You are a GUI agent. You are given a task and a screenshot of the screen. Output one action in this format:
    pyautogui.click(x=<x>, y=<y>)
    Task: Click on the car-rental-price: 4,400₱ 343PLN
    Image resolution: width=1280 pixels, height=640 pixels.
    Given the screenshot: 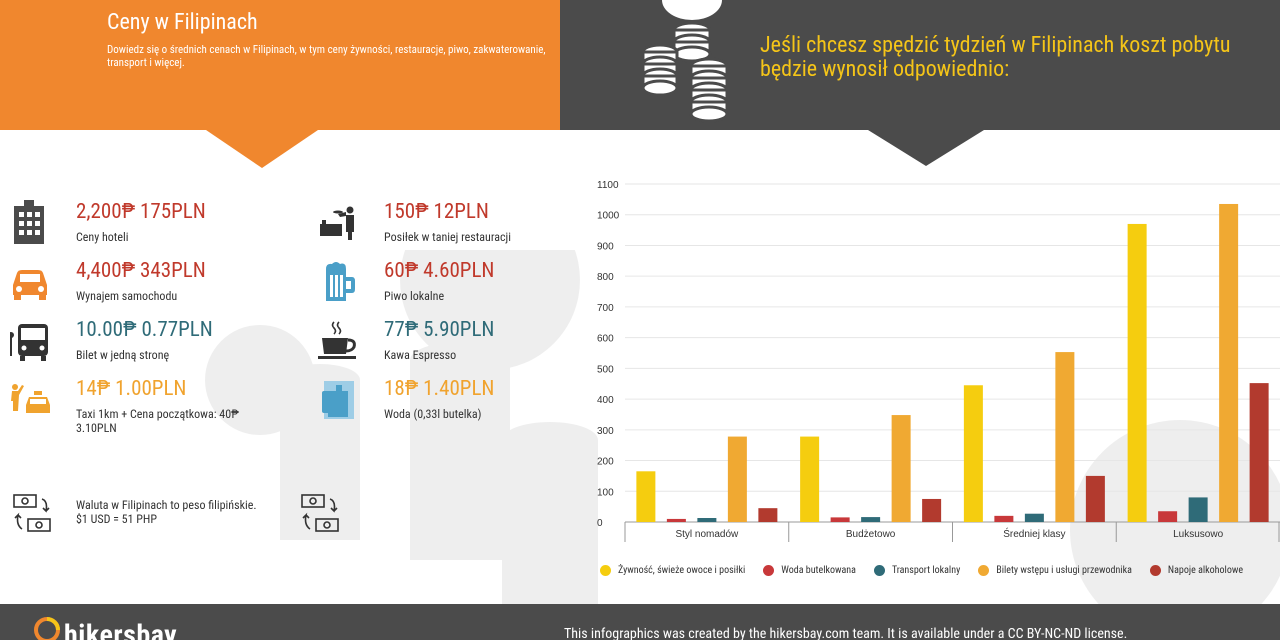 What is the action you would take?
    pyautogui.click(x=141, y=271)
    